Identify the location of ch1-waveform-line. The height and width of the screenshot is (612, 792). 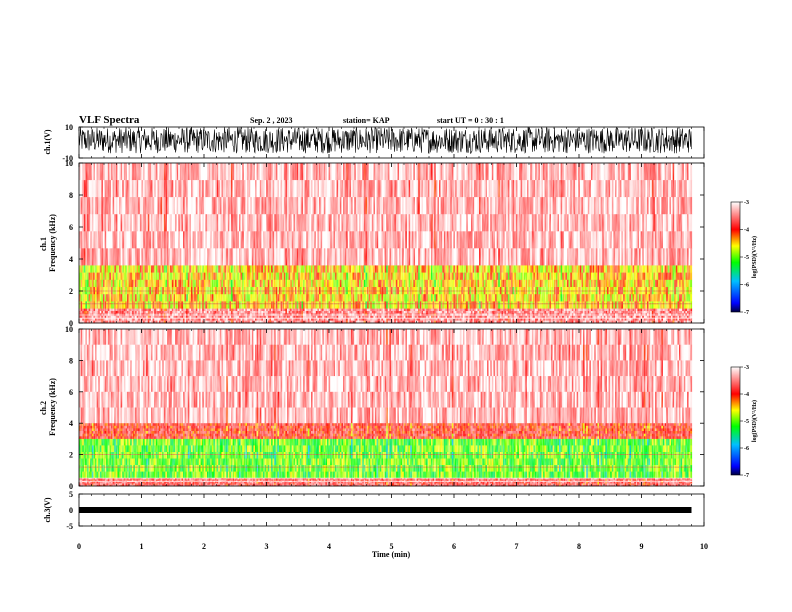
(385, 140).